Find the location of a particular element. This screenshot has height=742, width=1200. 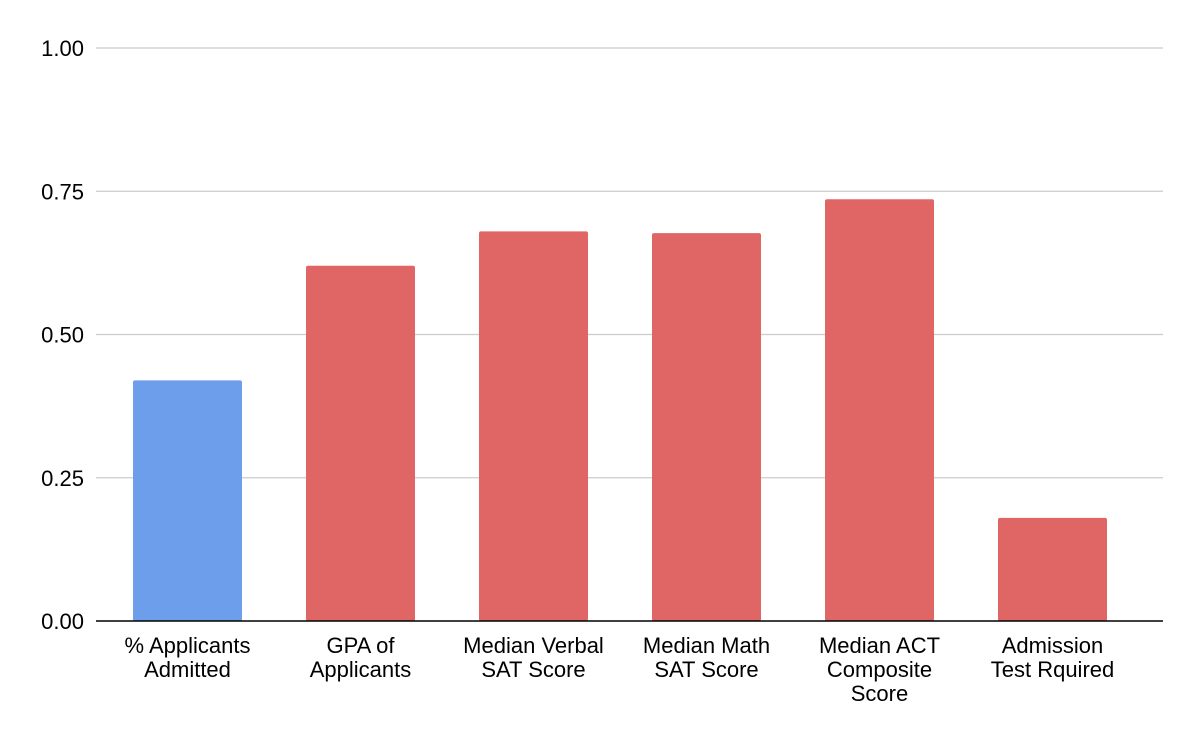

y-axis-tick-labels: 0.00 0.25 0.50 0.75 1.00 is located at coordinates (62, 335).